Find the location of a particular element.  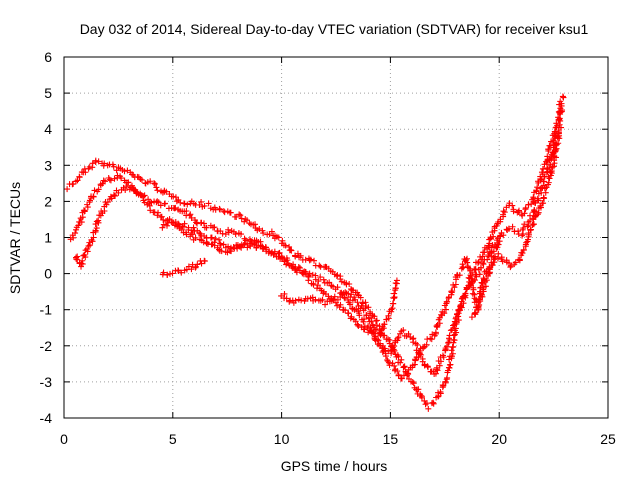

x-tick-label: 20 is located at coordinates (499, 439).